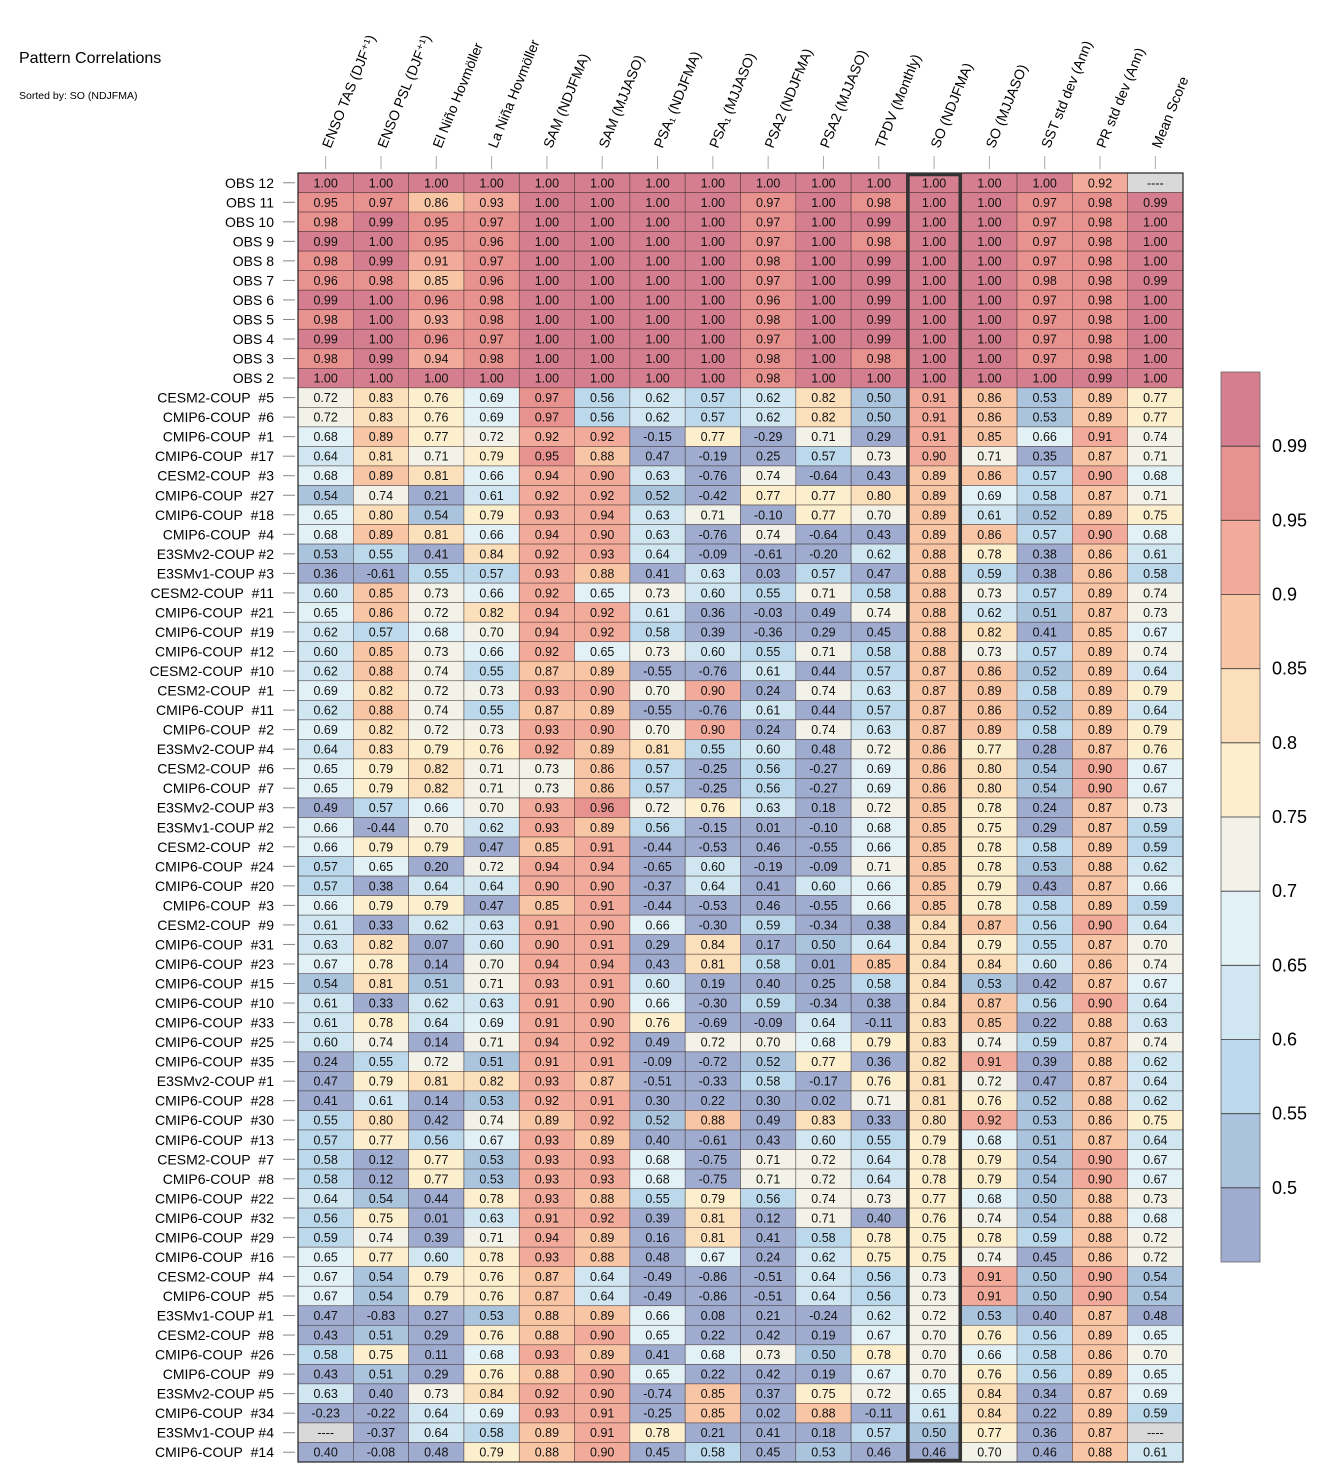 This screenshot has height=1484, width=1333. Describe the element at coordinates (547, 613) in the screenshot. I see `cell-value: 0.94` at that location.